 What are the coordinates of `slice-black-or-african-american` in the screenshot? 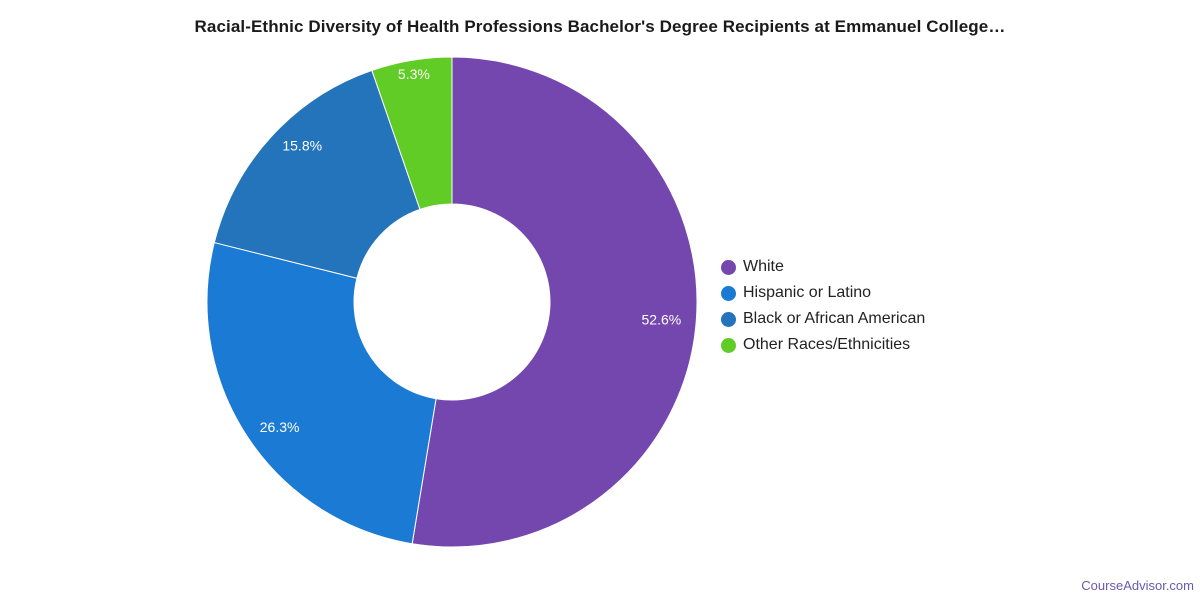 It's located at (317, 174).